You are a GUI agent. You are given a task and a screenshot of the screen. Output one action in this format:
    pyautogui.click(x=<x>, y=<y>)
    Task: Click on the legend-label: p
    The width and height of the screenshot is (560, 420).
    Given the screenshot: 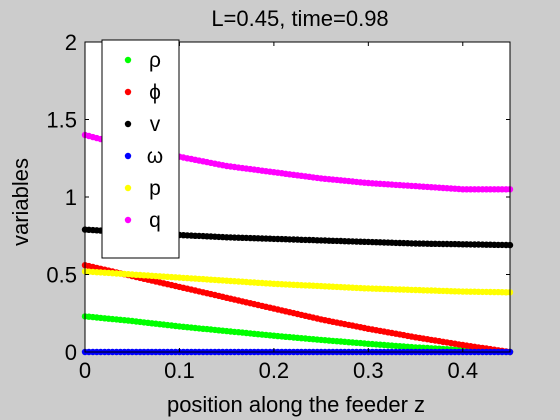 What is the action you would take?
    pyautogui.click(x=155, y=188)
    